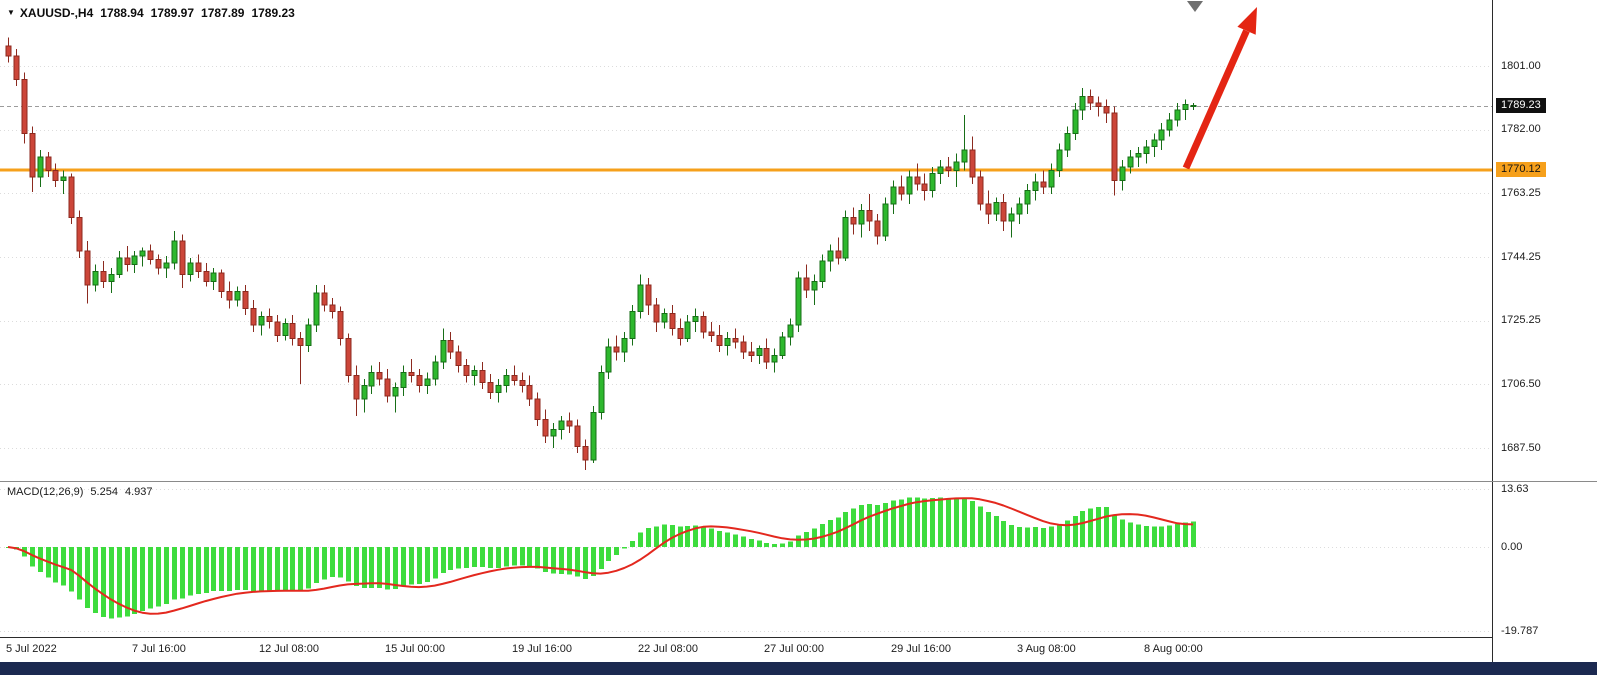  What do you see at coordinates (1521, 193) in the screenshot?
I see `price-tick-label: 1763.25` at bounding box center [1521, 193].